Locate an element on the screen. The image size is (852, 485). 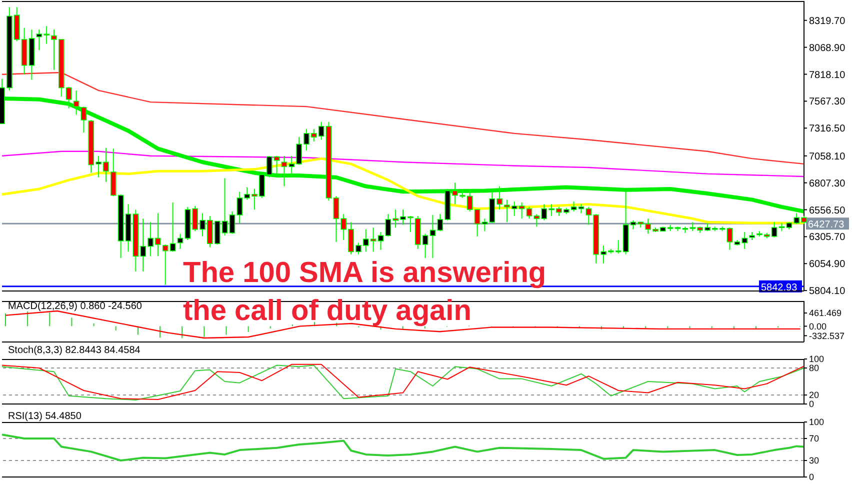
y-tick-label: 5804.10 is located at coordinates (827, 292).